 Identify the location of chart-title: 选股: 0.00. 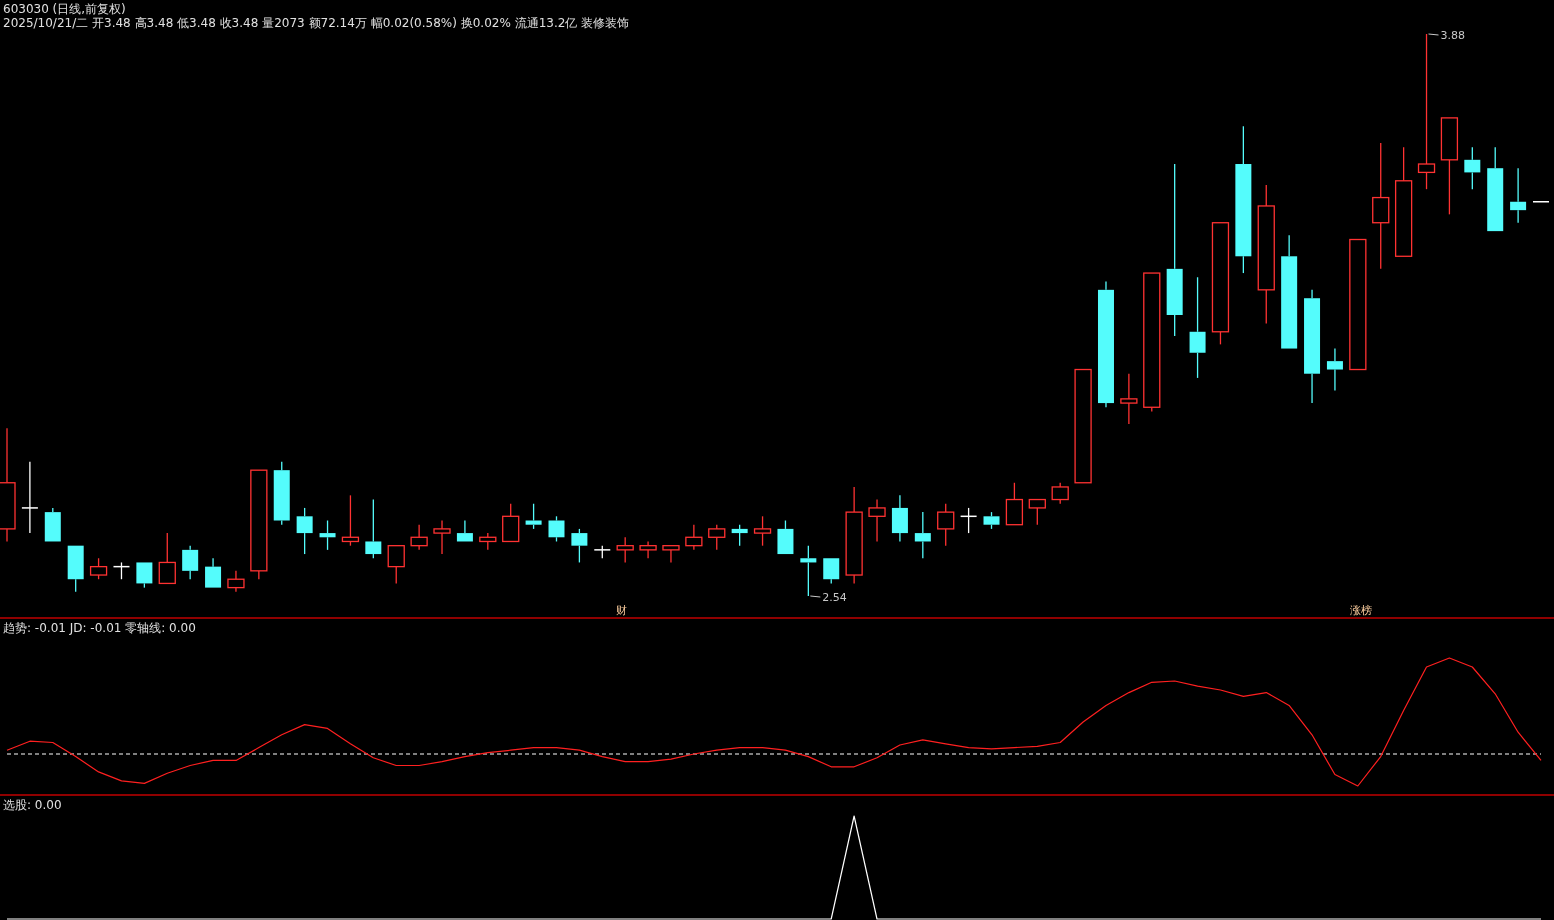
(32, 805).